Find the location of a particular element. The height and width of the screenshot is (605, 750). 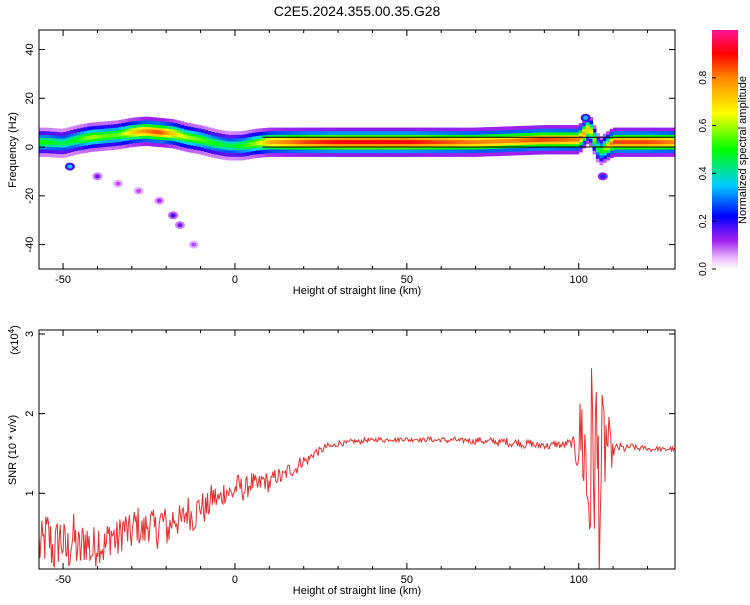

colorbar-gradient is located at coordinates (725, 149).